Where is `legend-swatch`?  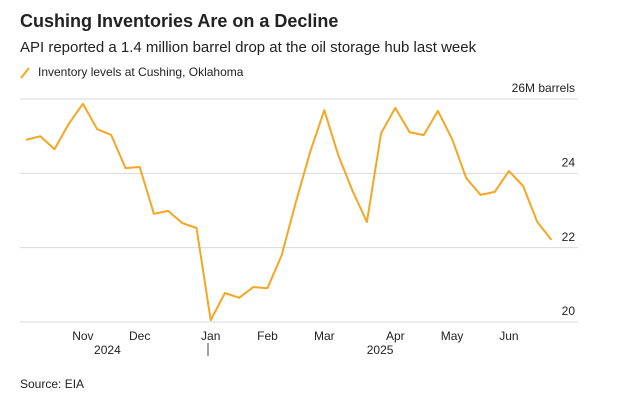 legend-swatch is located at coordinates (25, 73).